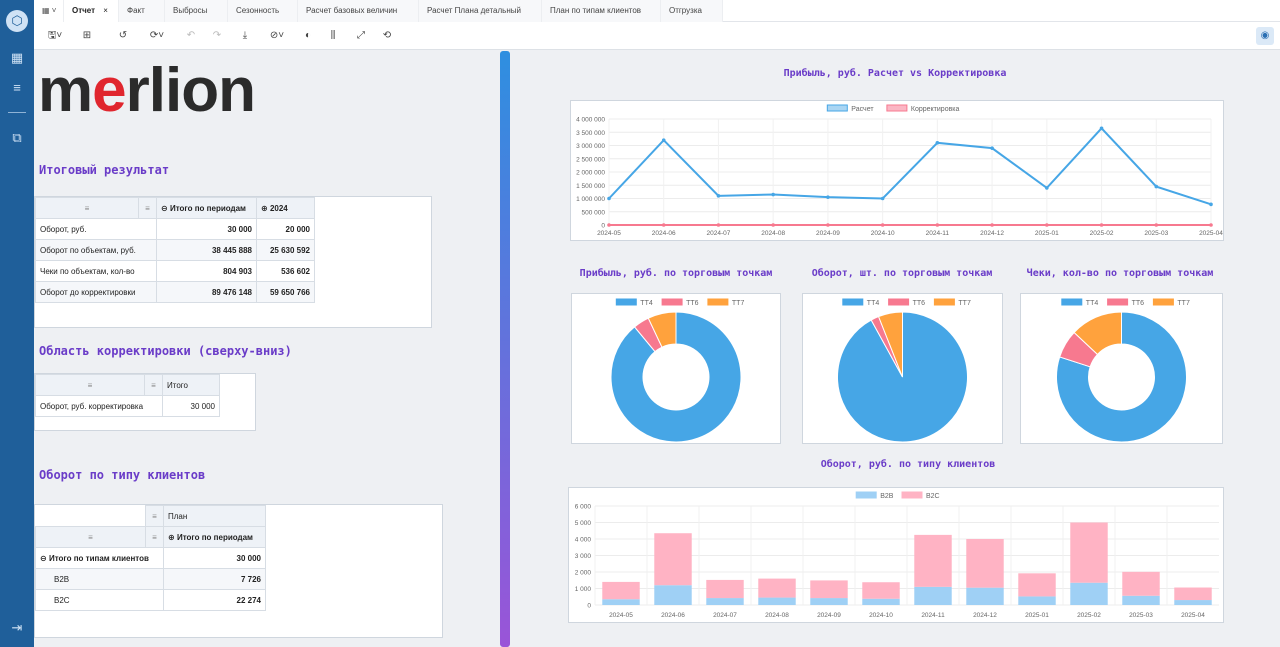 This screenshot has height=647, width=1280. What do you see at coordinates (17, 627) in the screenshot?
I see `logout-icon: ⇥` at bounding box center [17, 627].